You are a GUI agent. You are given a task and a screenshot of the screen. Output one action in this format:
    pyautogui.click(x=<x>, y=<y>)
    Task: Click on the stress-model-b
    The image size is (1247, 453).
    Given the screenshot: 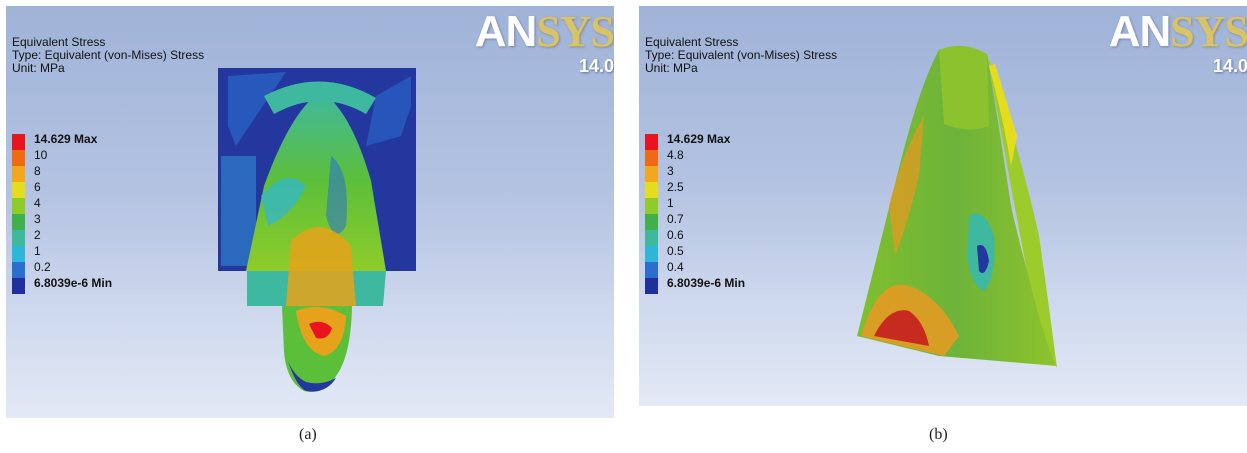 What is the action you would take?
    pyautogui.click(x=957, y=206)
    